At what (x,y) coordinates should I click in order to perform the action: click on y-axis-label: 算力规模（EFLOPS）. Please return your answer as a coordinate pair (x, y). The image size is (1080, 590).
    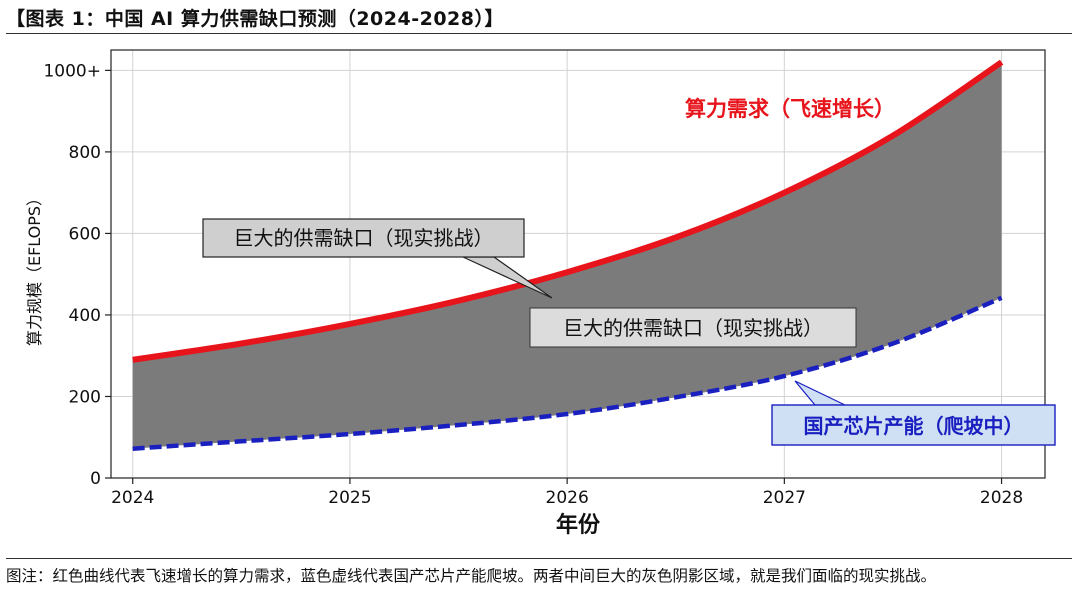
    Looking at the image, I should click on (34, 268).